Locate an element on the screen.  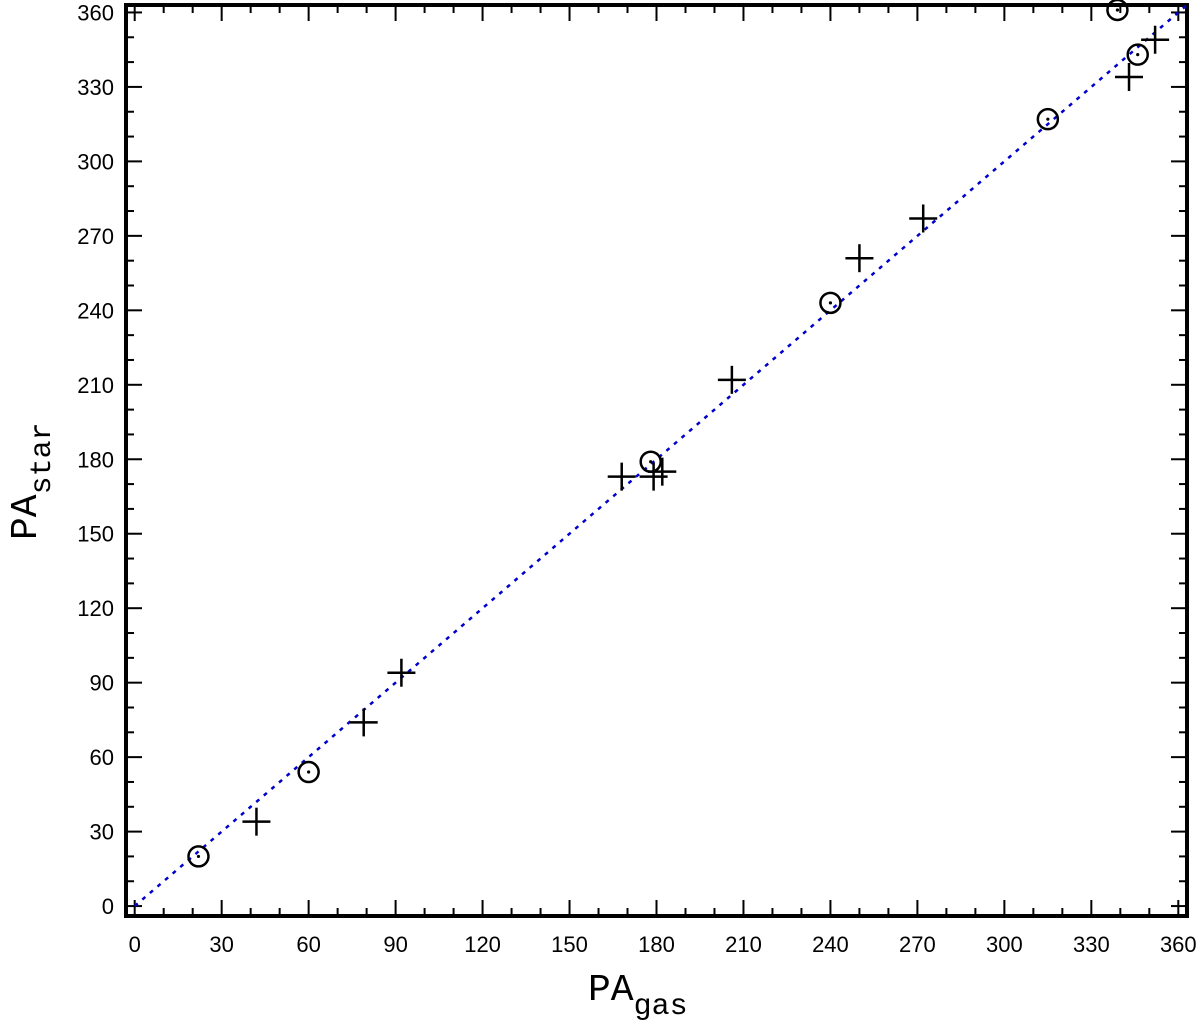
y-tick-label: 60 is located at coordinates (102, 757).